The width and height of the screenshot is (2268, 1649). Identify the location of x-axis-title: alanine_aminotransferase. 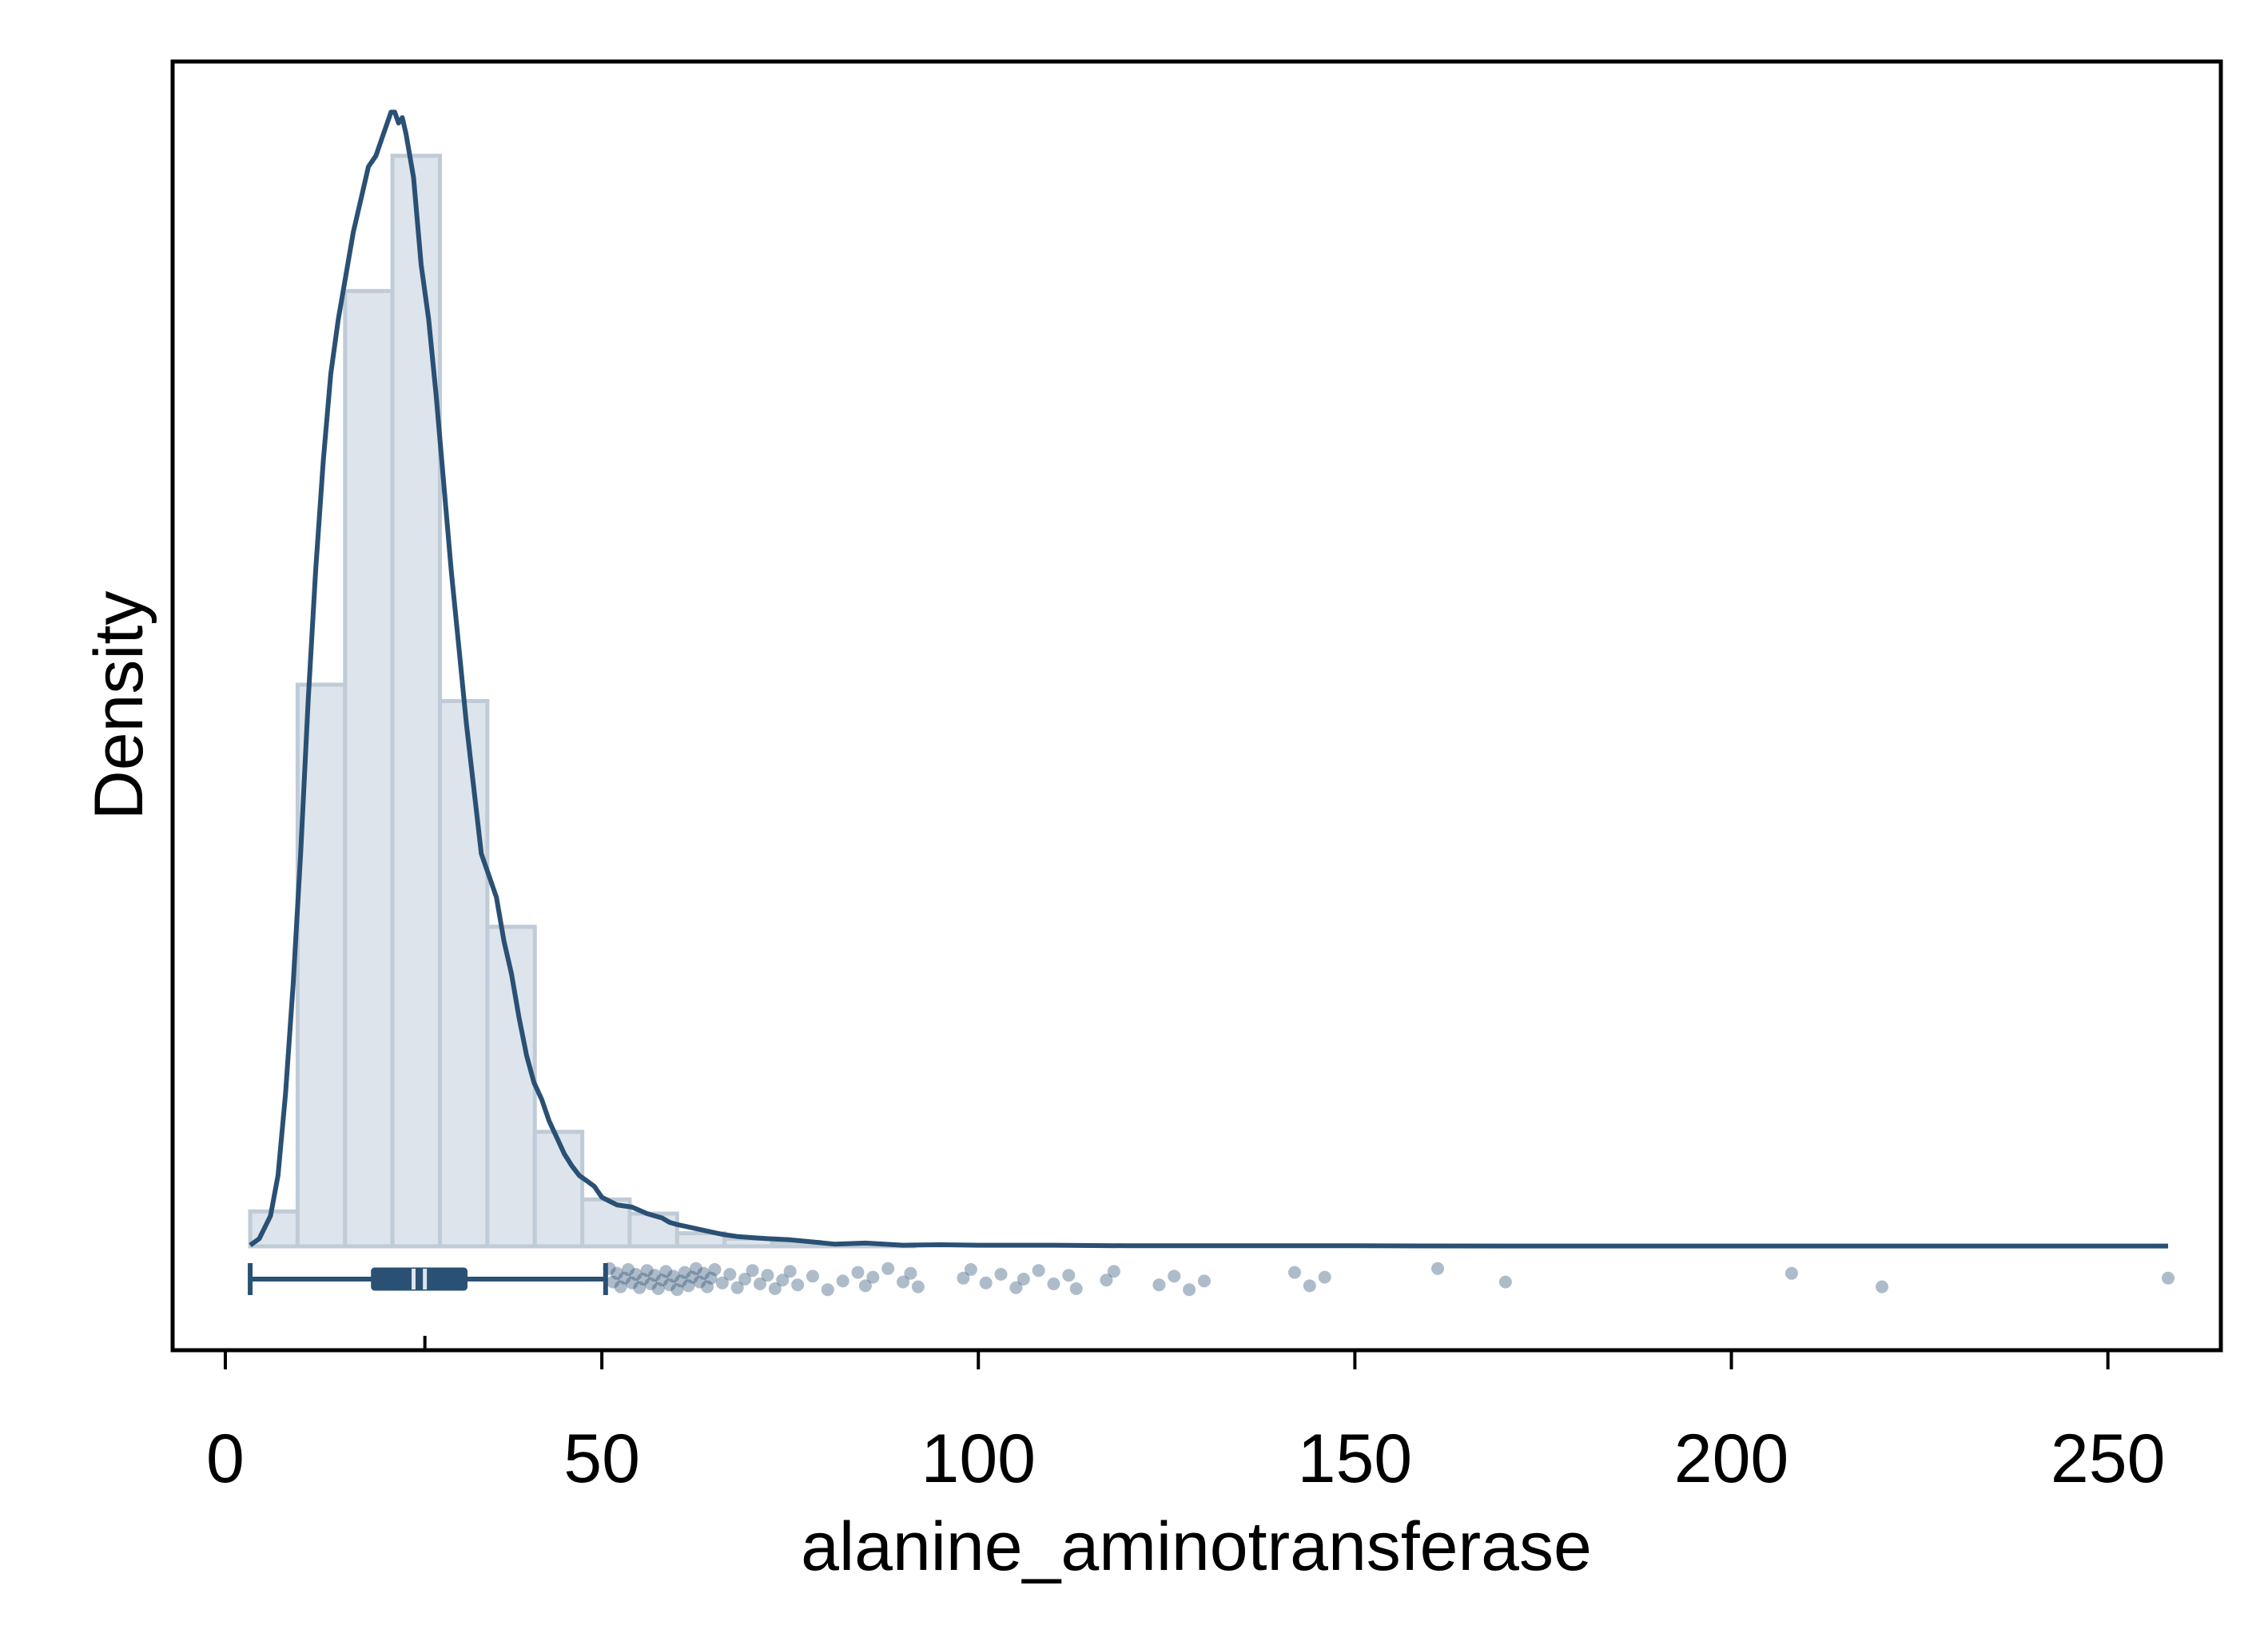
(1196, 1546).